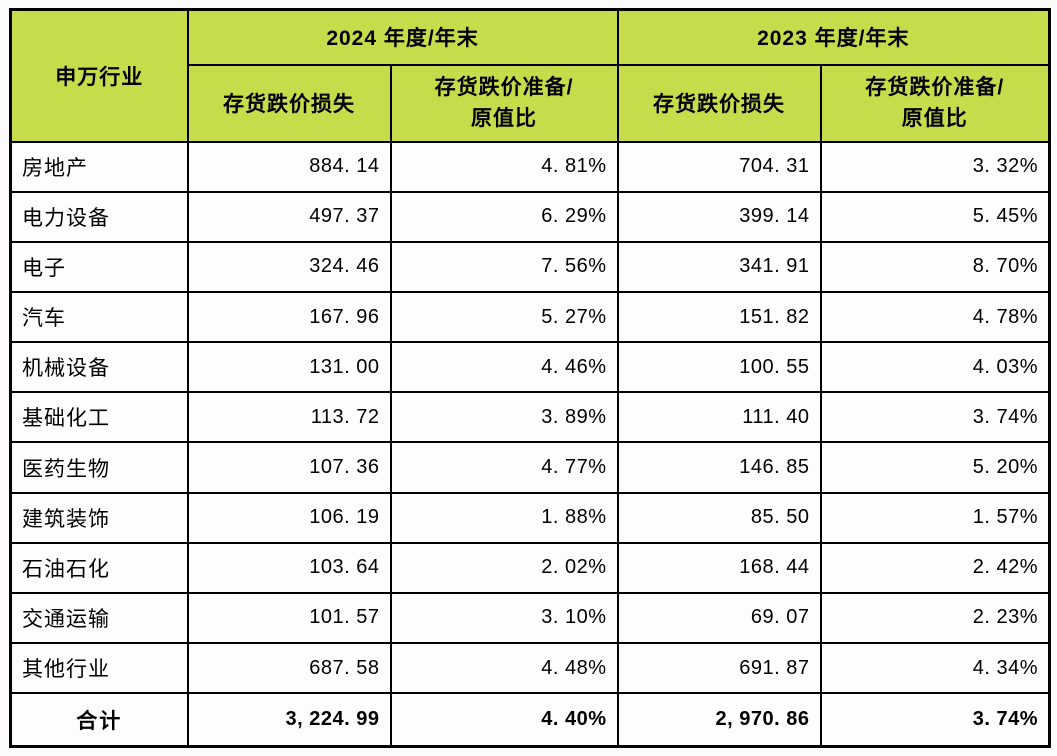 The image size is (1057, 756). What do you see at coordinates (99, 166) in the screenshot?
I see `industry-cell: 房地产` at bounding box center [99, 166].